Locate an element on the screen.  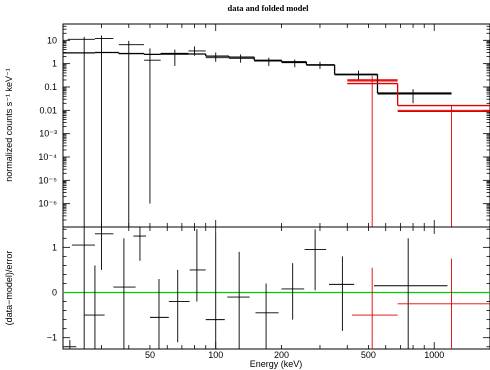
x-tick-label: 1000 is located at coordinates (434, 355).